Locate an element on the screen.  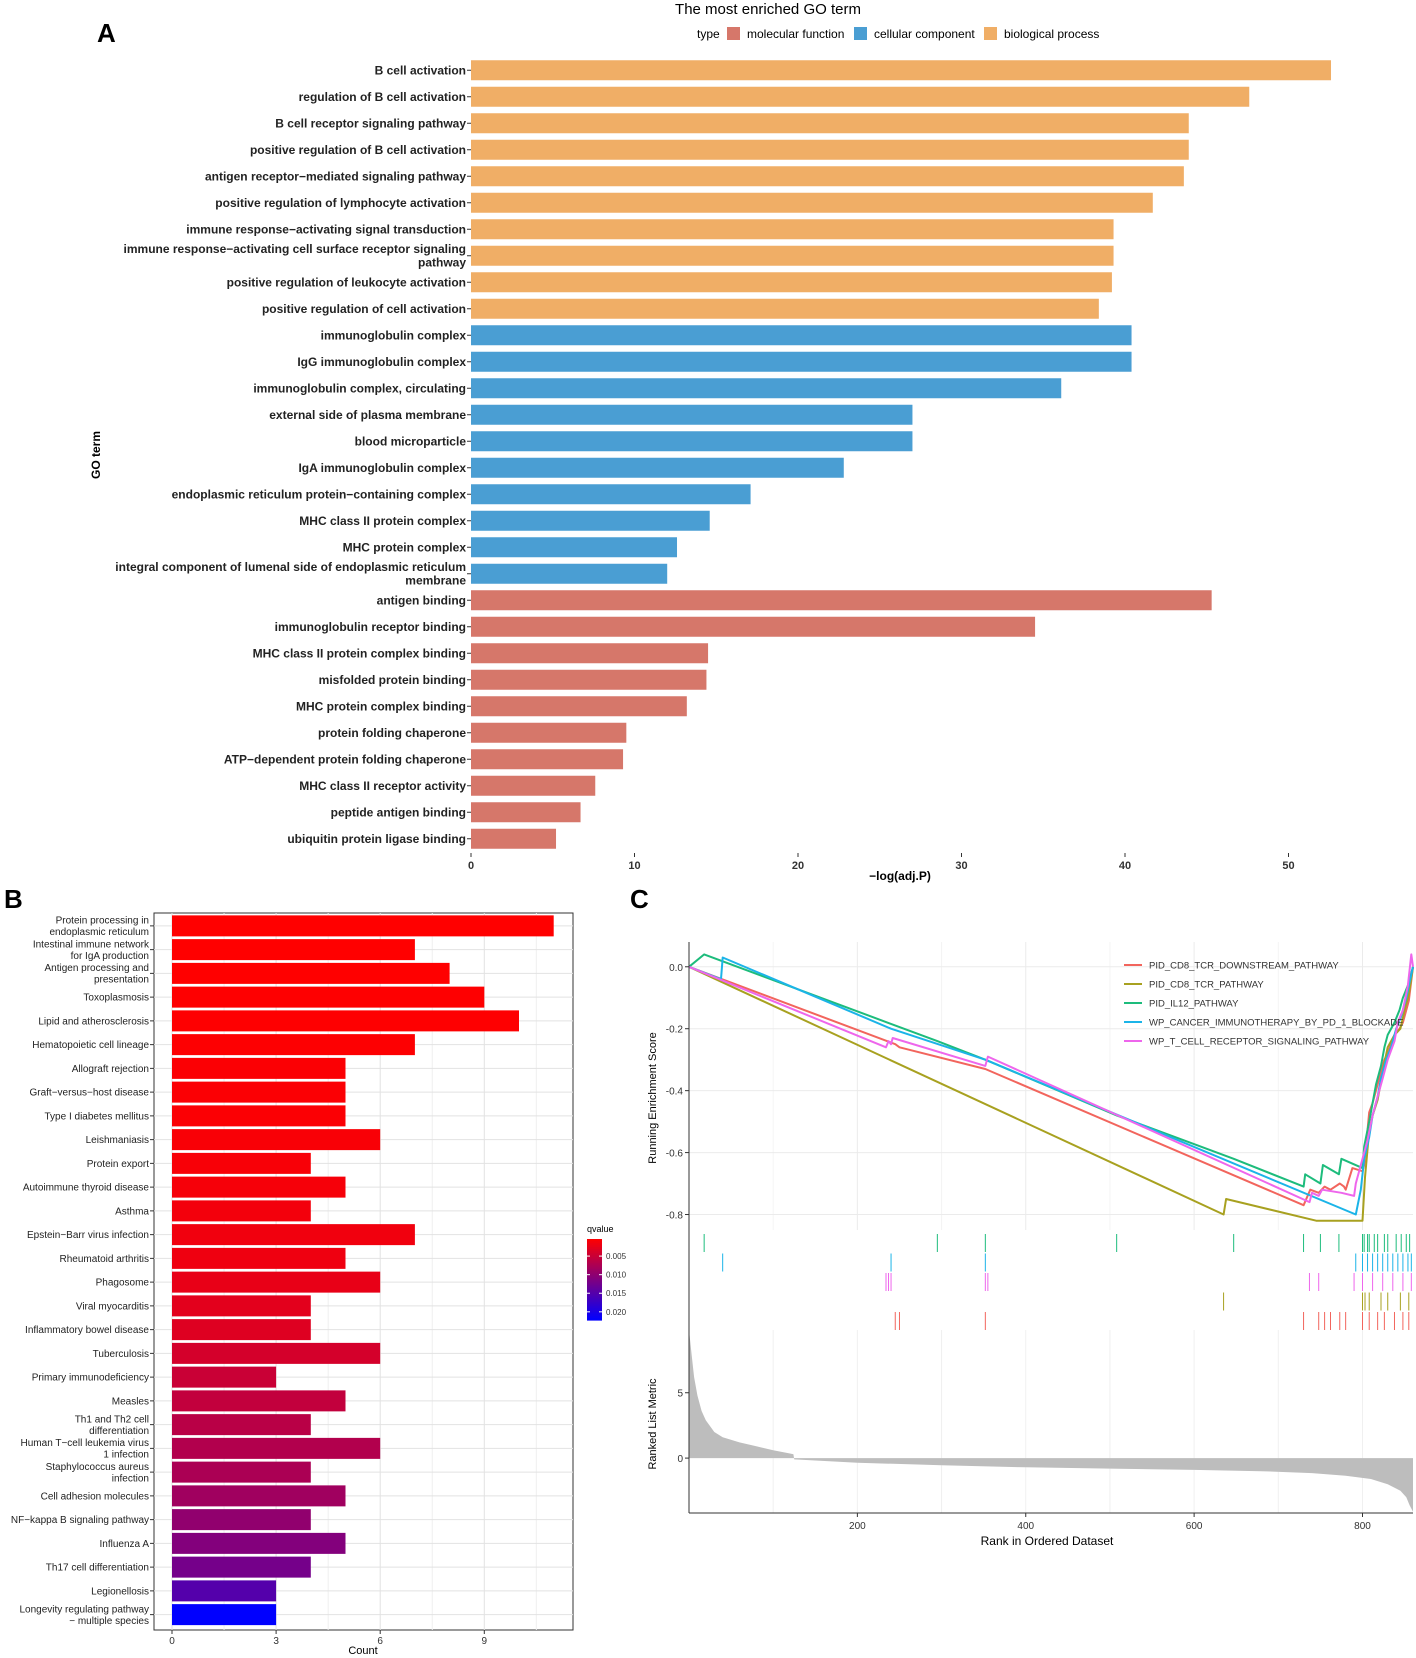
category-label: Graft−versus−host disease is located at coordinates (89, 1093).